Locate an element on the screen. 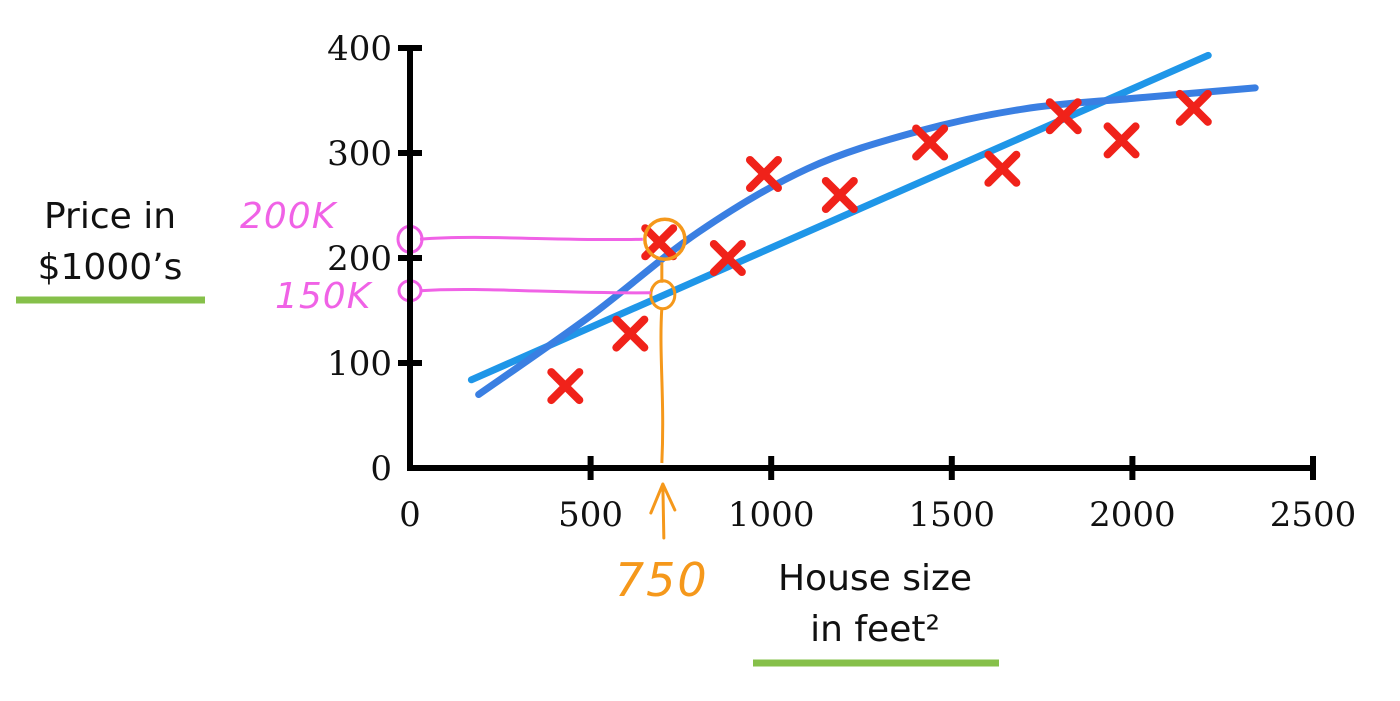  x-tick-label: 2000 is located at coordinates (1132, 515).